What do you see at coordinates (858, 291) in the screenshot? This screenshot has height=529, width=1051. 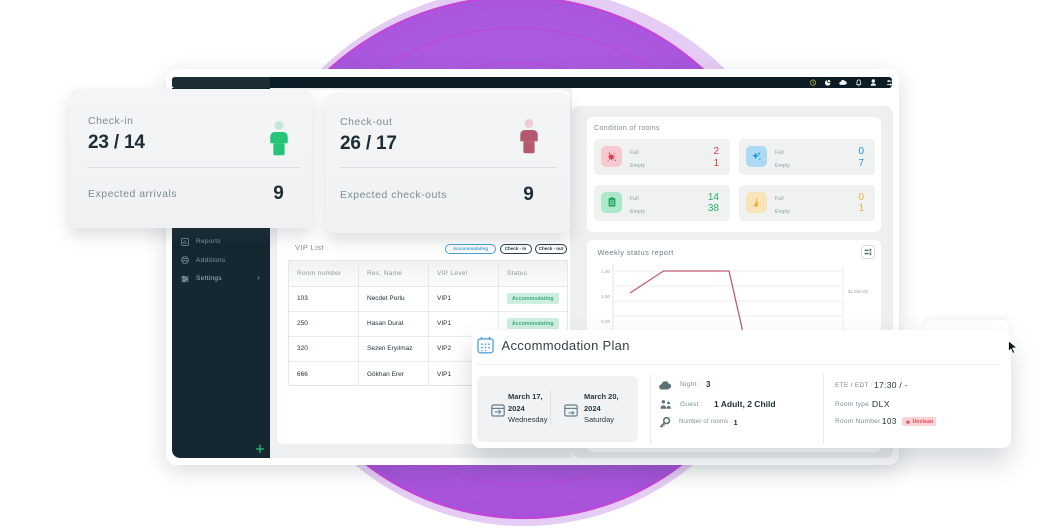 I see `svg-text: $1.500,00` at bounding box center [858, 291].